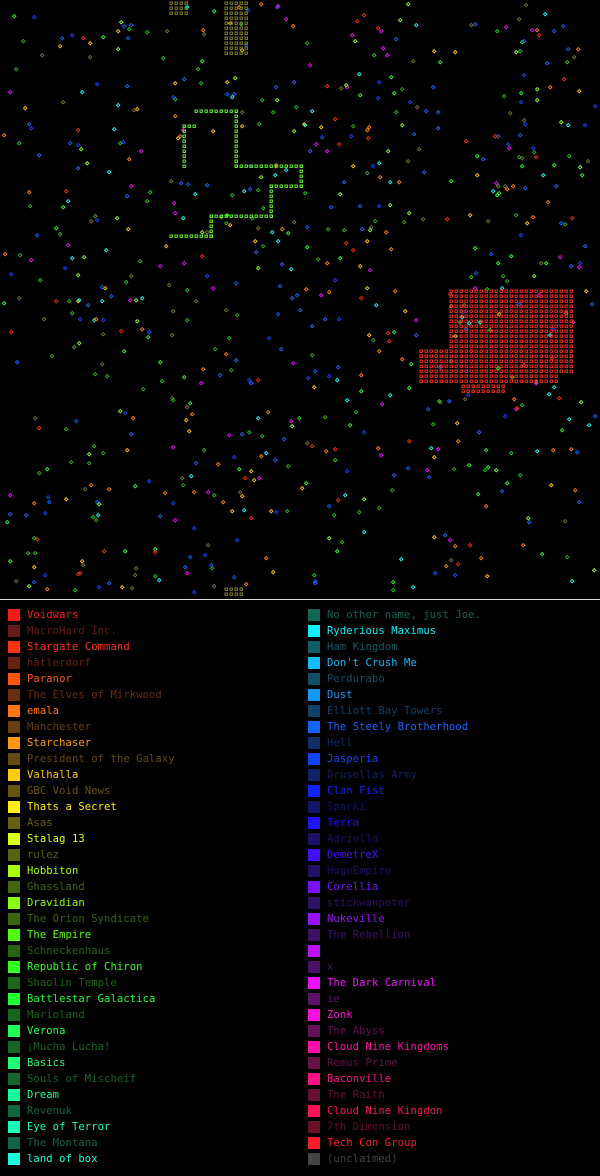 The height and width of the screenshot is (1176, 600). What do you see at coordinates (356, 679) in the screenshot?
I see `legend-label: Perdurabo` at bounding box center [356, 679].